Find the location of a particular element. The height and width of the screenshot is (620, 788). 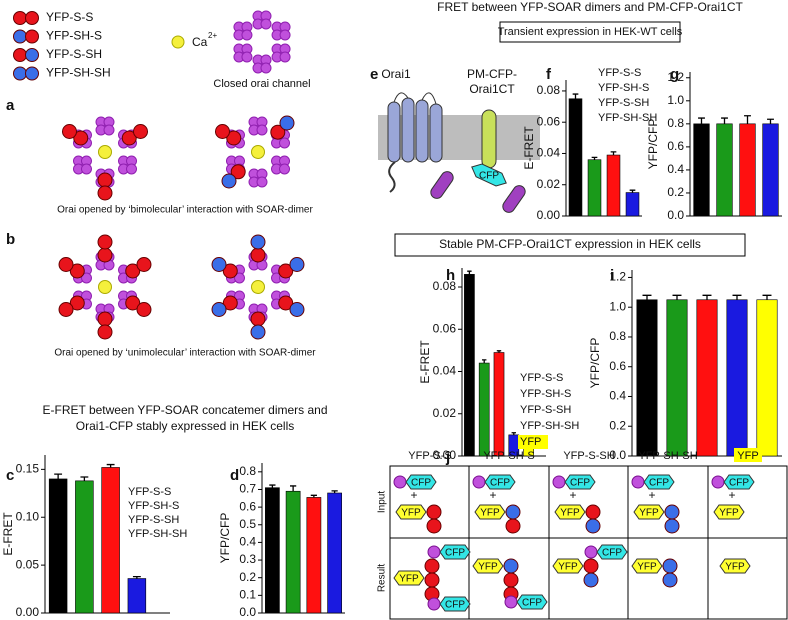

column-header: YFP-SH-S is located at coordinates (508, 456).